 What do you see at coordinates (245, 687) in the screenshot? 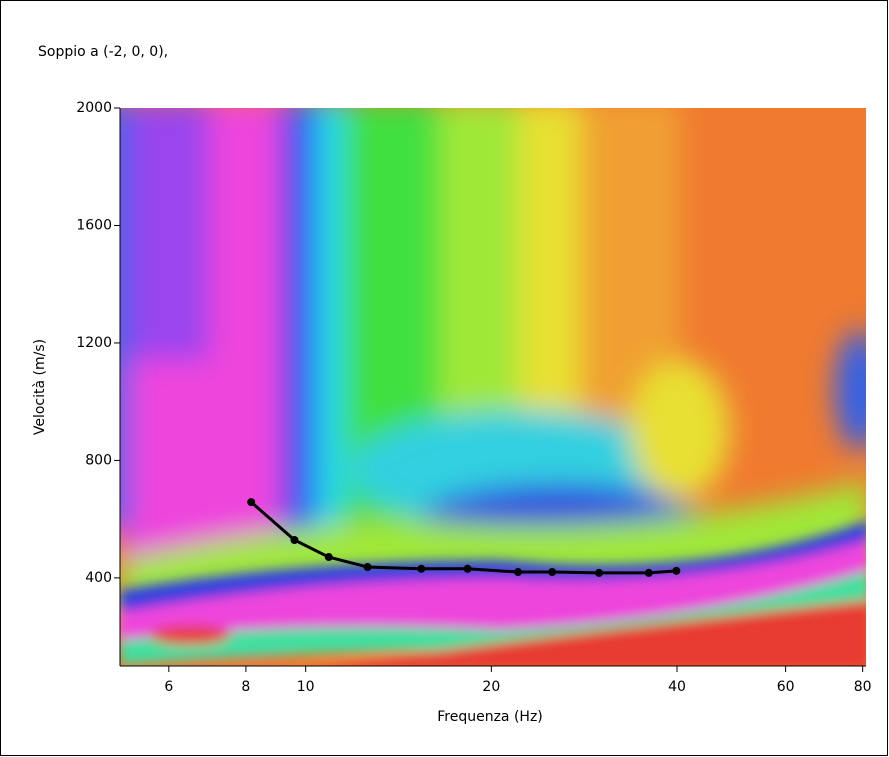
I see `x-tick-label: 8` at bounding box center [245, 687].